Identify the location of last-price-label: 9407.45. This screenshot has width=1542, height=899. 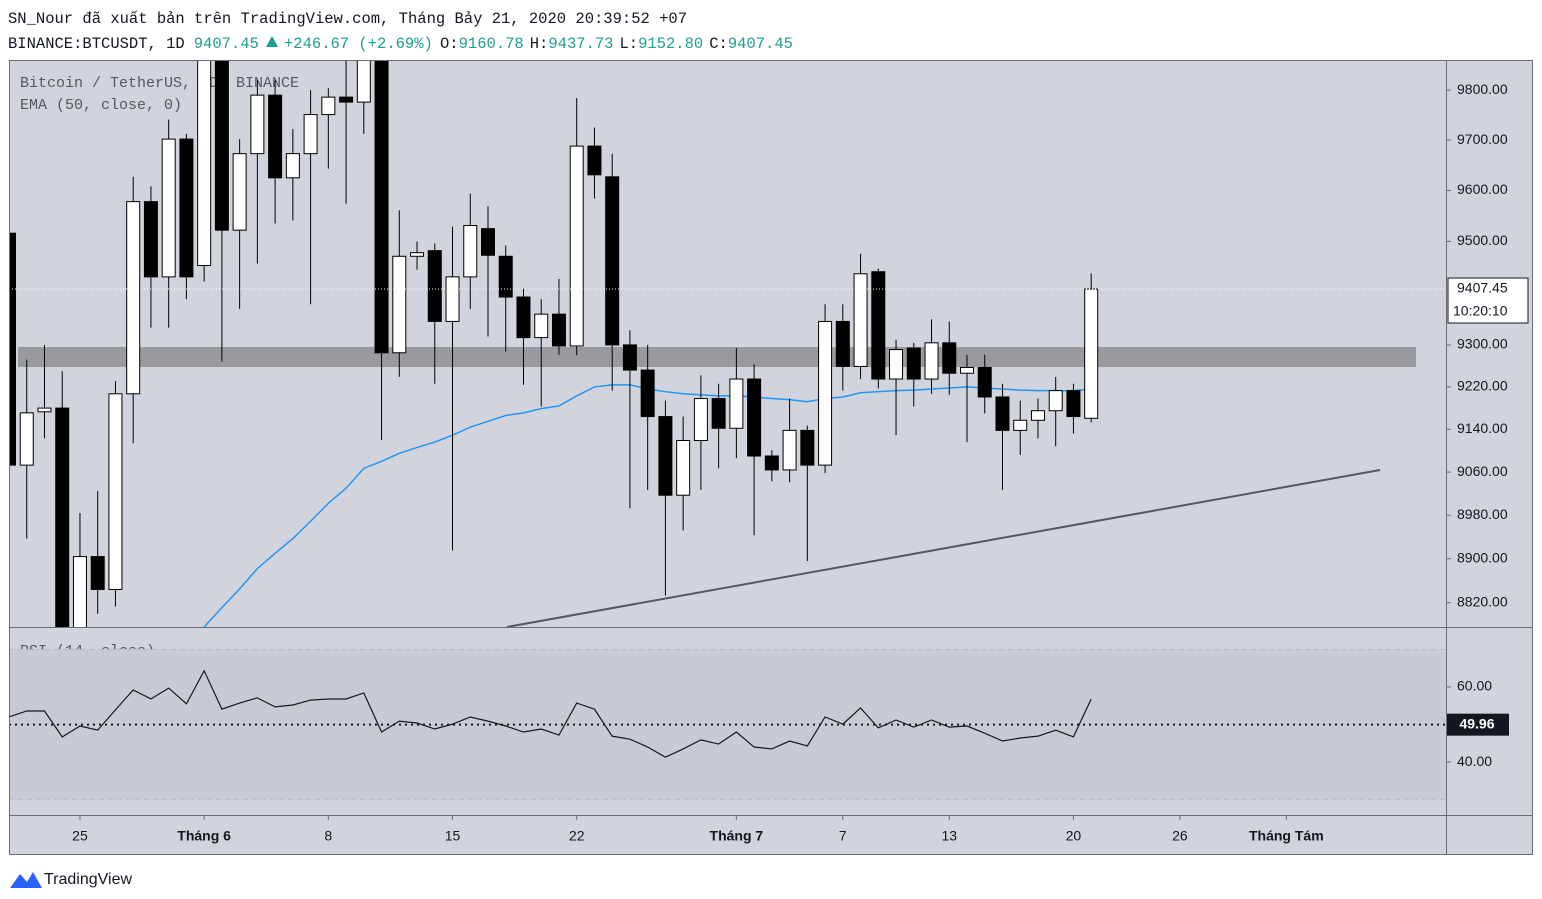
(1482, 288).